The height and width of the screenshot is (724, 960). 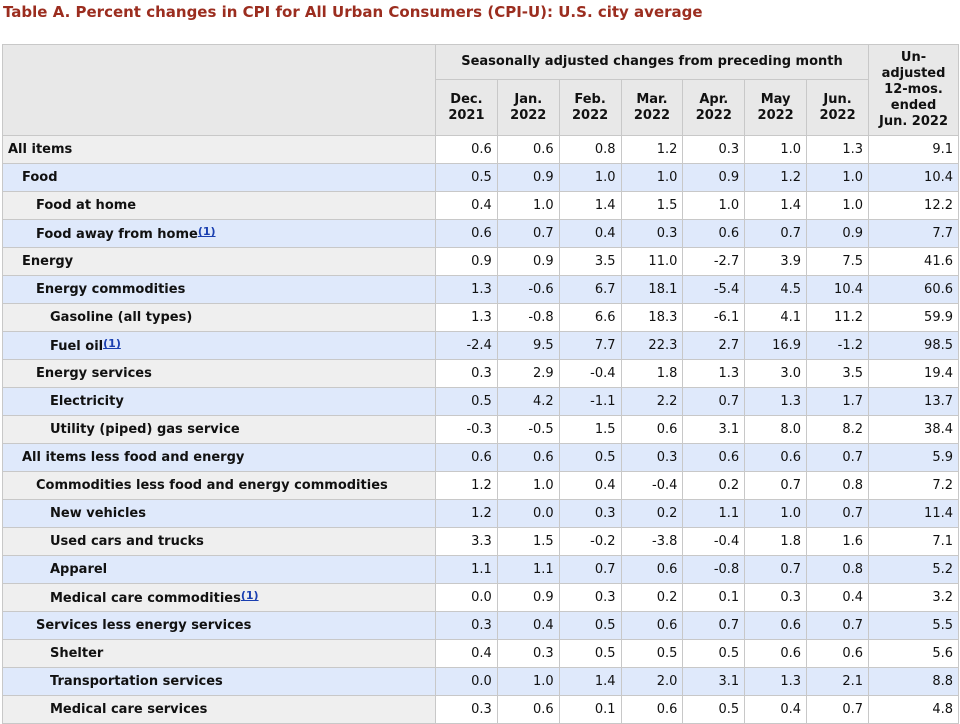 What do you see at coordinates (219, 177) in the screenshot?
I see `row-label: Food` at bounding box center [219, 177].